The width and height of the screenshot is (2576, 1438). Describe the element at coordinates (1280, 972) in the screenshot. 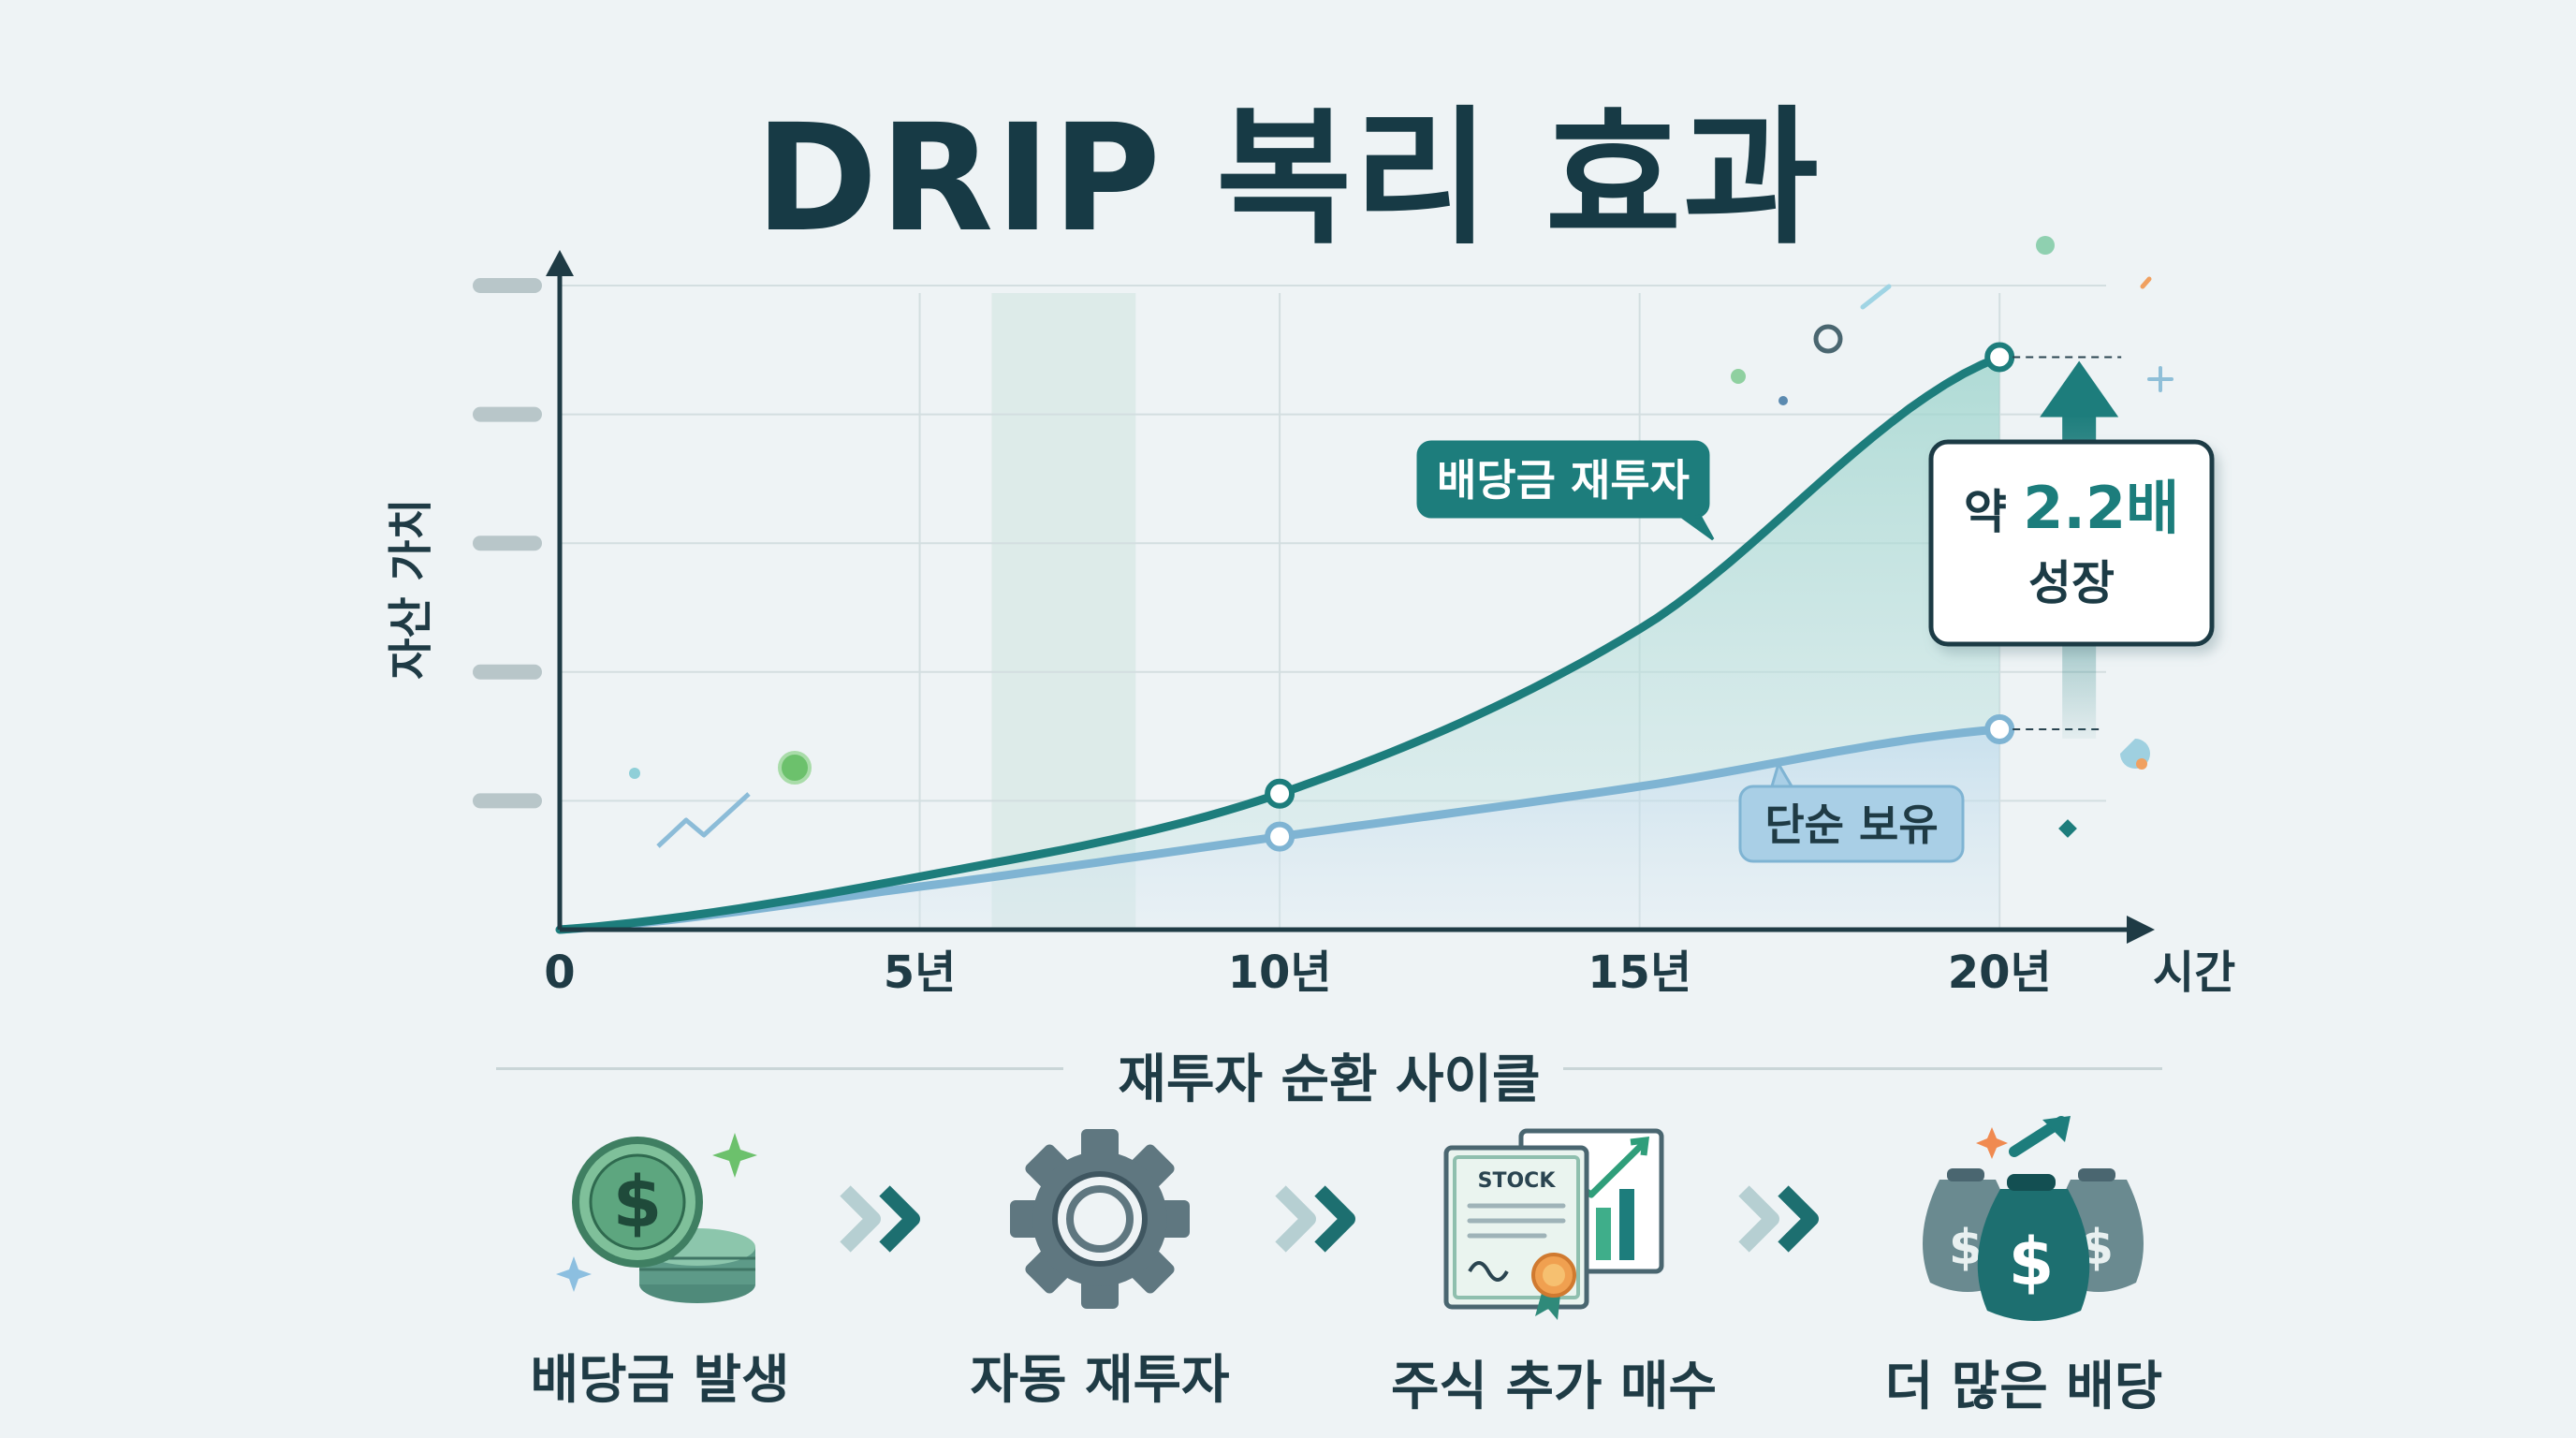

I see `x-tick-label: 10년` at that location.